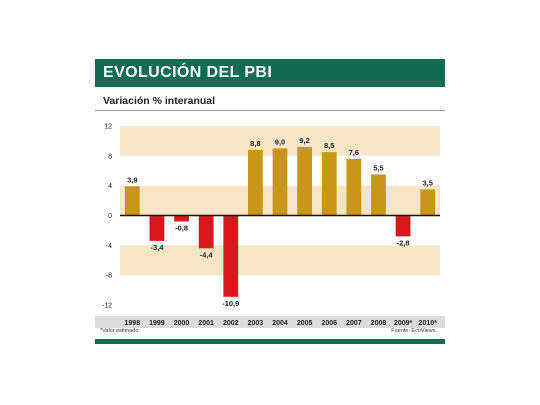 The width and height of the screenshot is (540, 405). Describe the element at coordinates (329, 184) in the screenshot. I see `bar-2006` at that location.